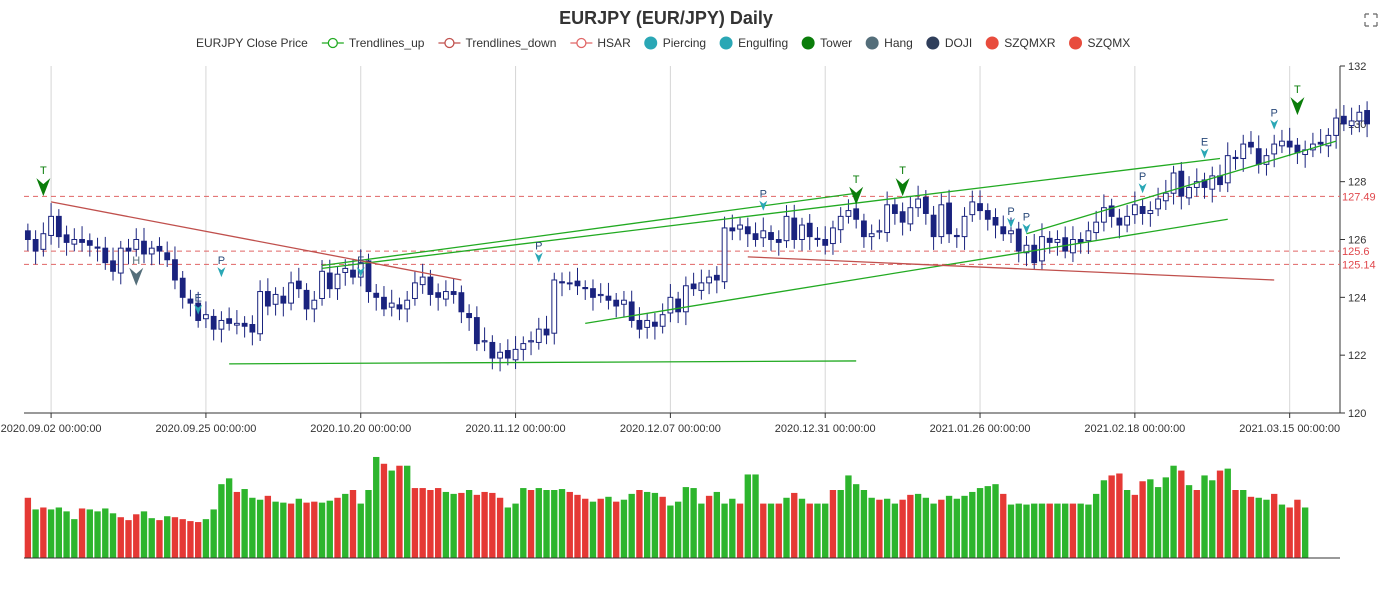 The height and width of the screenshot is (592, 1393). What do you see at coordinates (754, 43) in the screenshot?
I see `legend-item-5: Engulfing` at bounding box center [754, 43].